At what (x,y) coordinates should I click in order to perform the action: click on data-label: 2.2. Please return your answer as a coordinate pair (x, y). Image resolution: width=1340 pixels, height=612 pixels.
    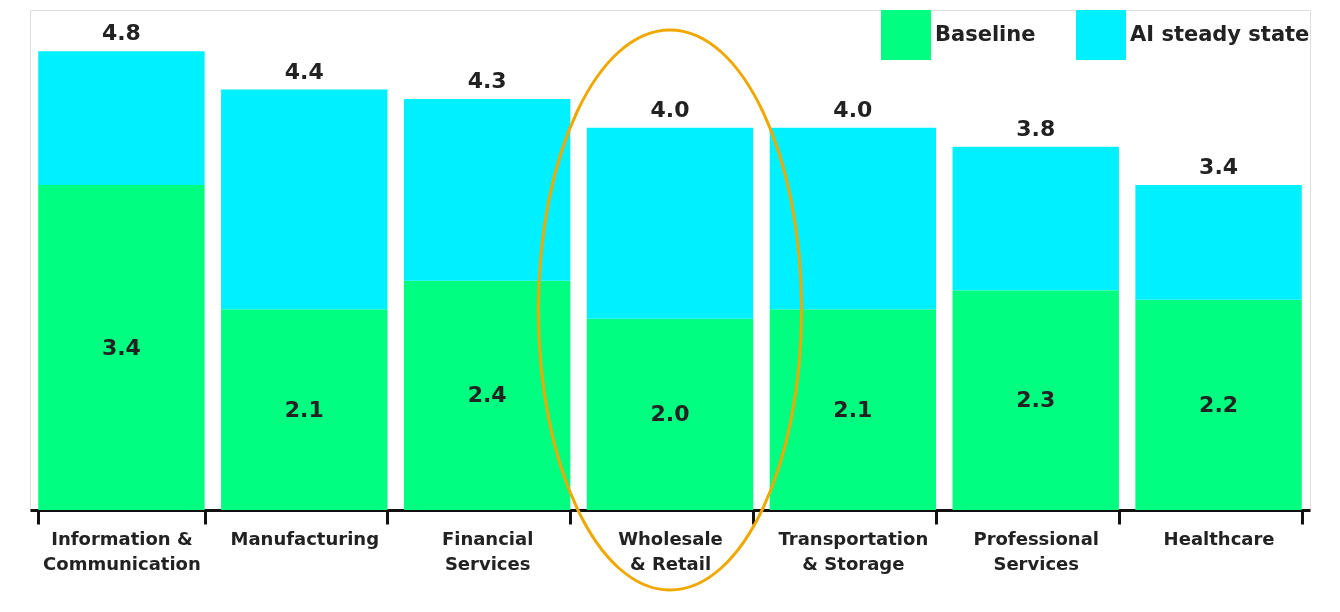
    Looking at the image, I should click on (1219, 404).